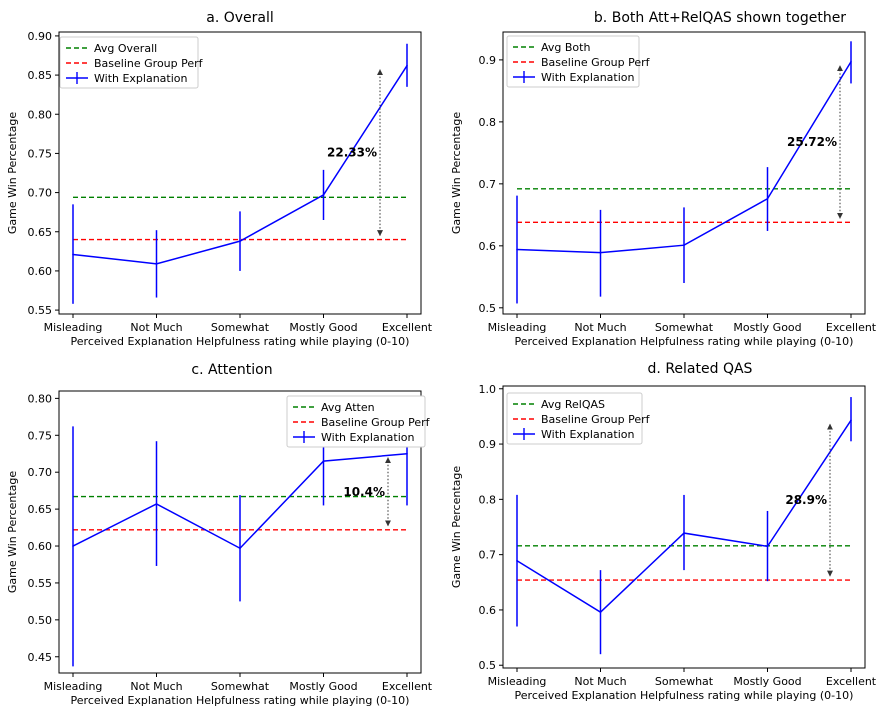 This screenshot has height=712, width=885. What do you see at coordinates (806, 500) in the screenshot?
I see `difference-label: 28.9%` at bounding box center [806, 500].